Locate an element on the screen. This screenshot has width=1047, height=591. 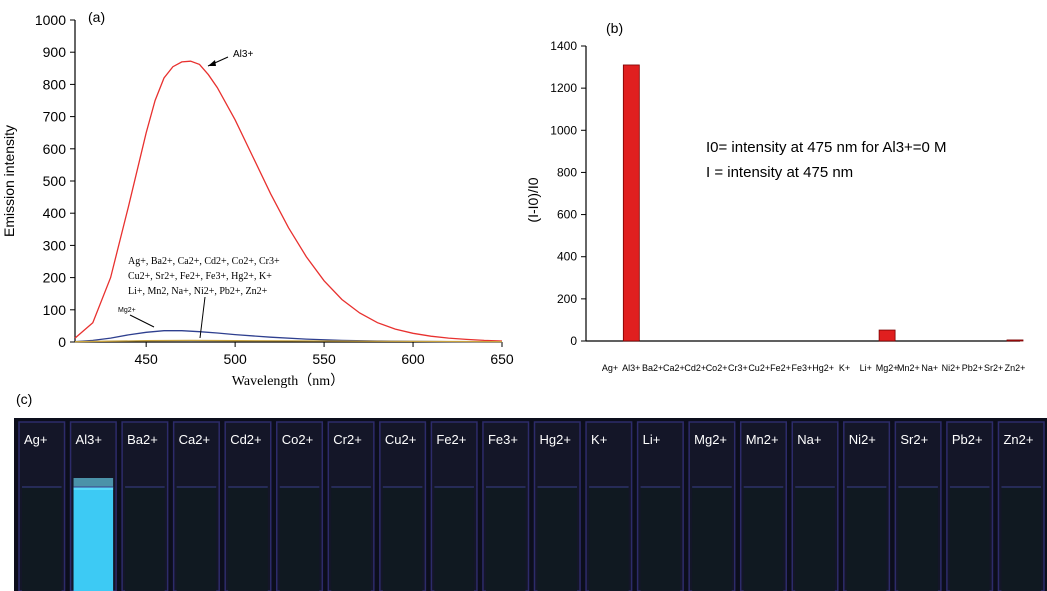
vial-label: Li+ is located at coordinates (652, 439).